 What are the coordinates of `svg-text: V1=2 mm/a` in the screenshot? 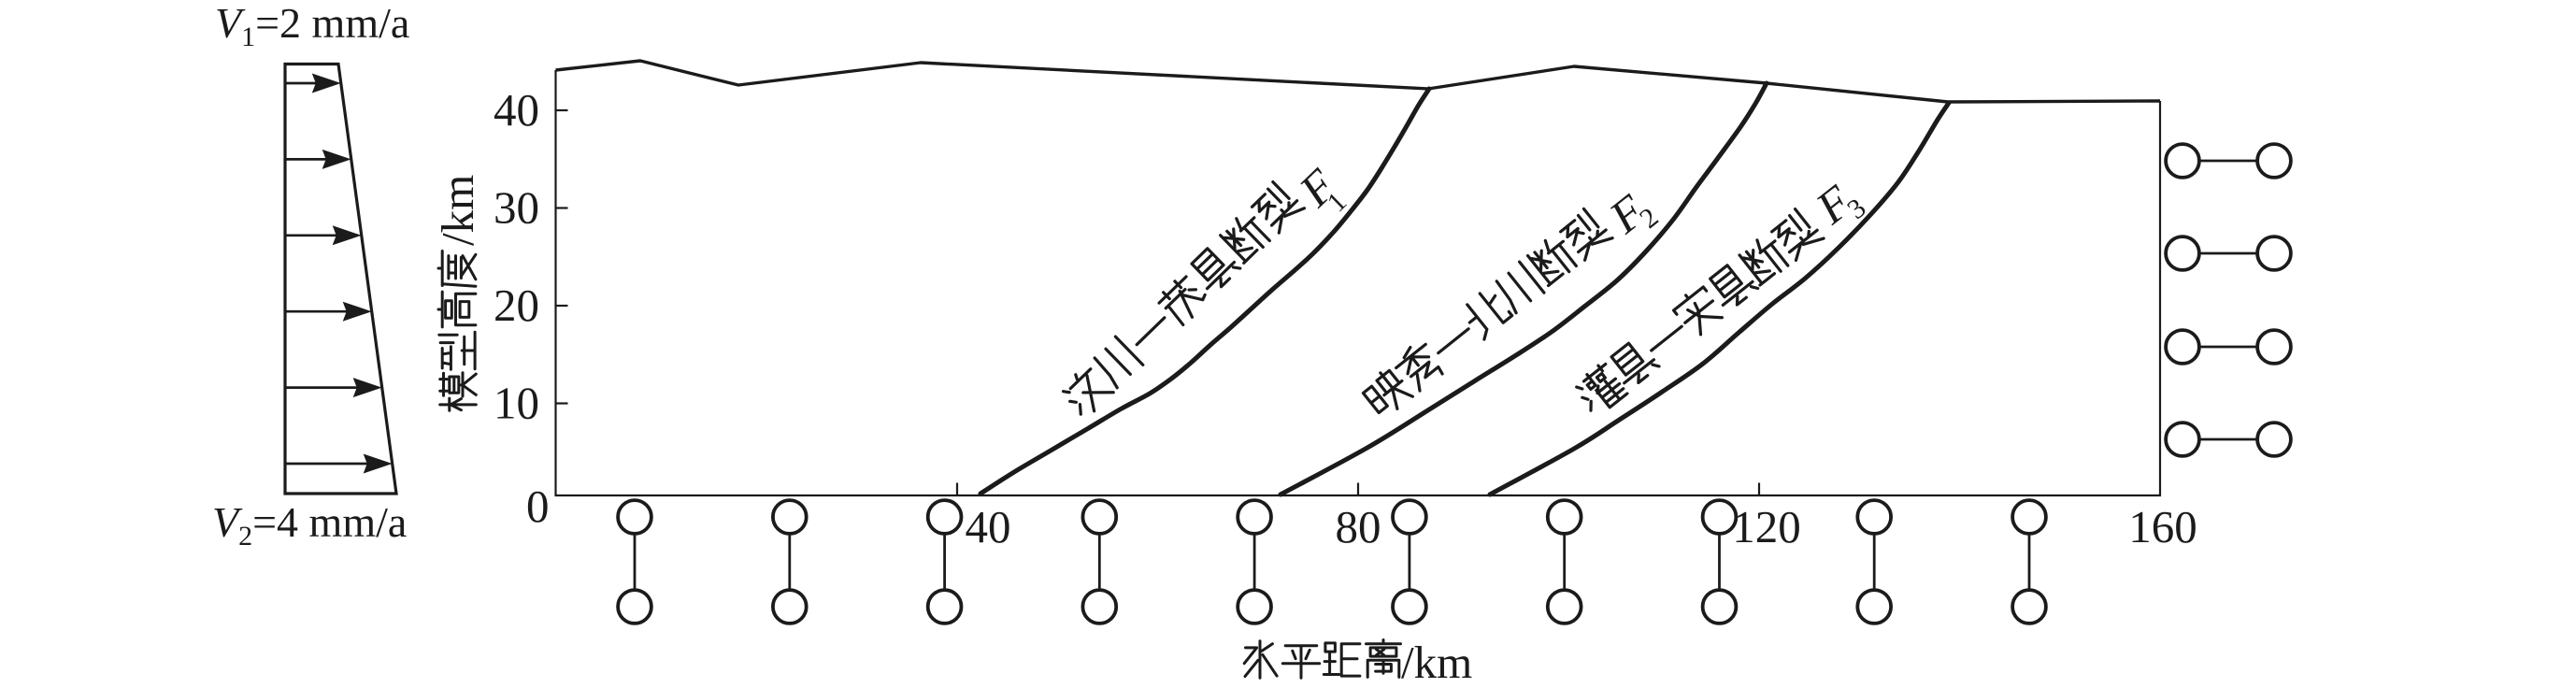 It's located at (312, 26).